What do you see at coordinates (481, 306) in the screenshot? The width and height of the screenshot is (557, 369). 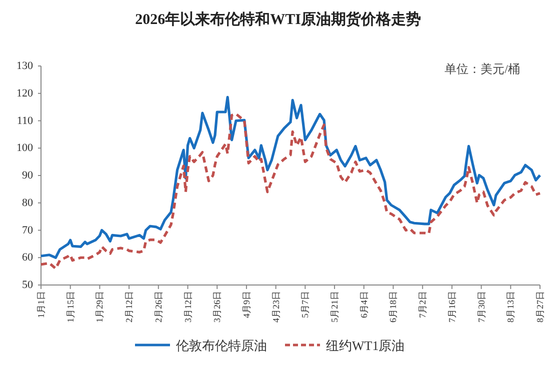 I see `x-tick-label: 7月30日` at bounding box center [481, 306].